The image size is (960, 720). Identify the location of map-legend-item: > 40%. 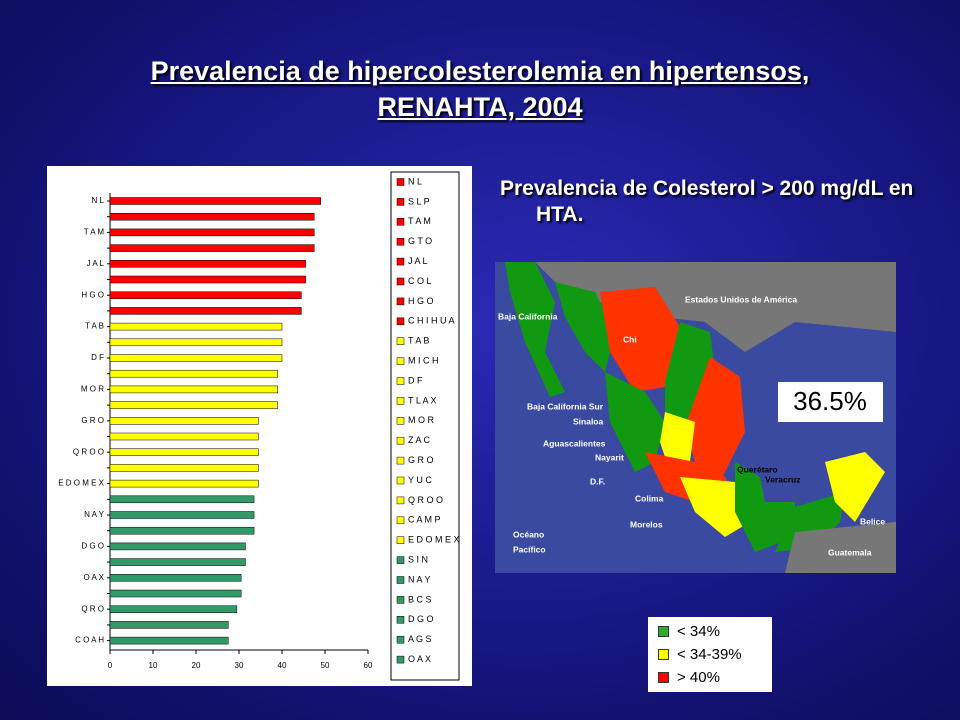
(689, 677).